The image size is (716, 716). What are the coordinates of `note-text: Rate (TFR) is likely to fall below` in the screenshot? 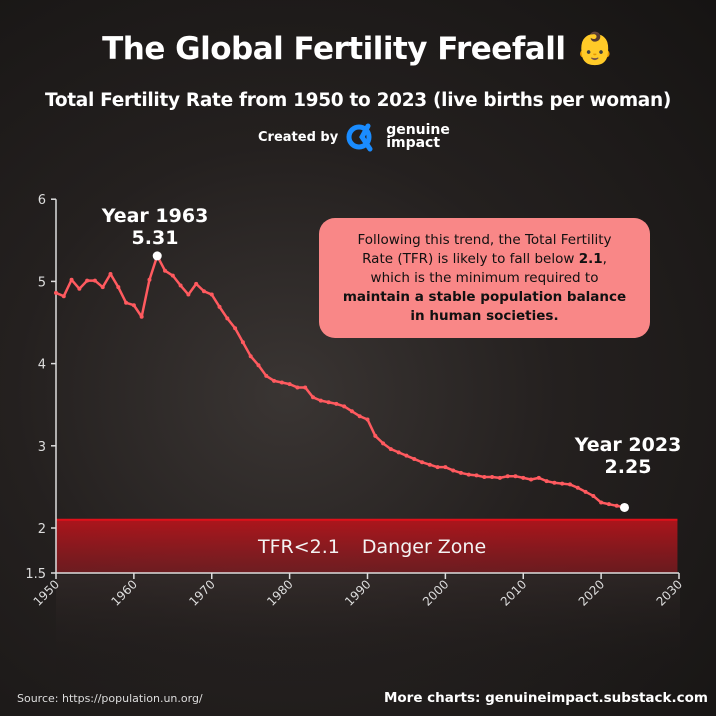 It's located at (470, 258).